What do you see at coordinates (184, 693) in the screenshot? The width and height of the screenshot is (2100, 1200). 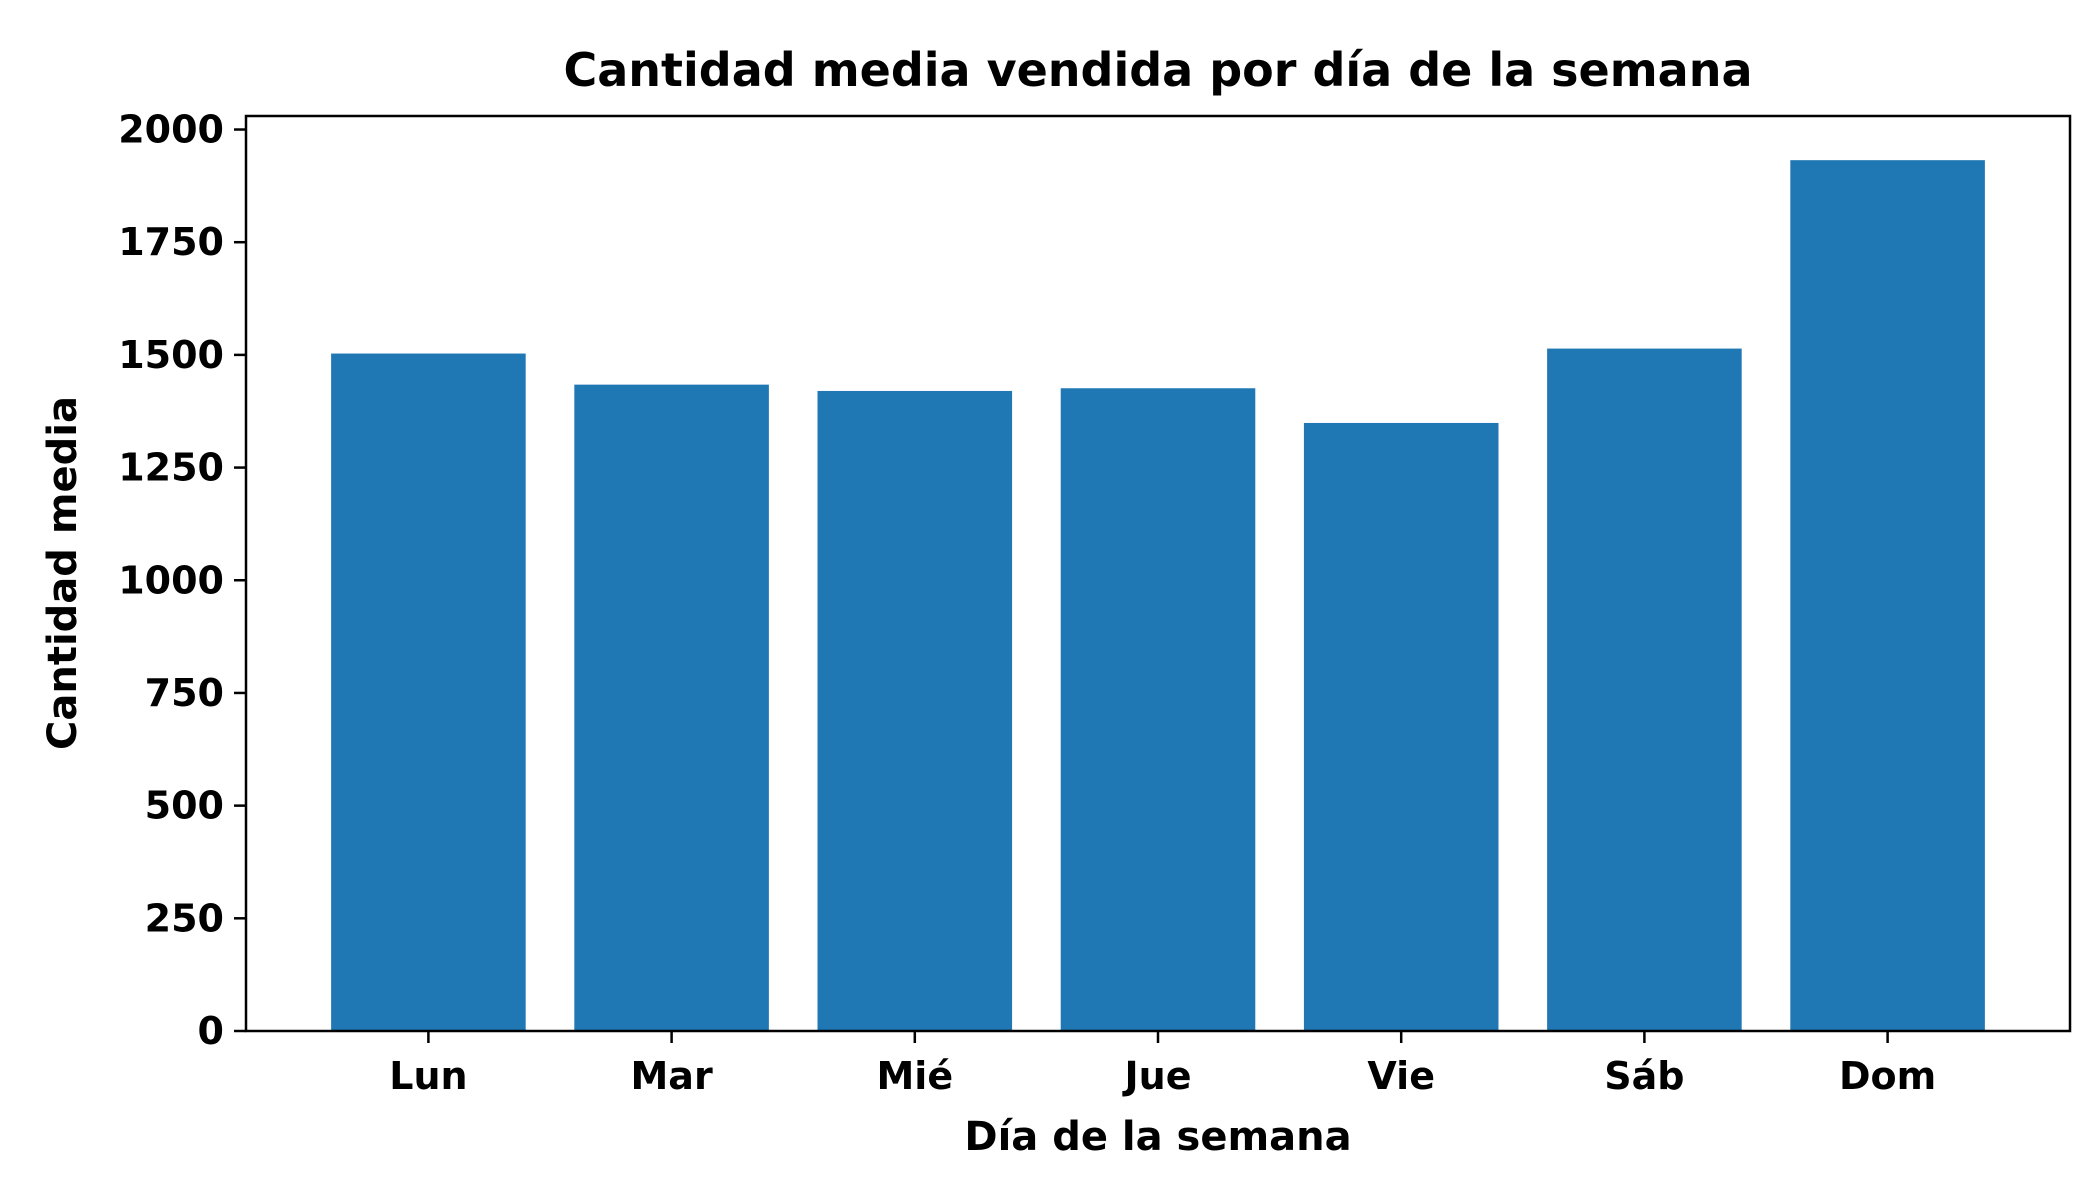 I see `y-tick-label: 750` at bounding box center [184, 693].